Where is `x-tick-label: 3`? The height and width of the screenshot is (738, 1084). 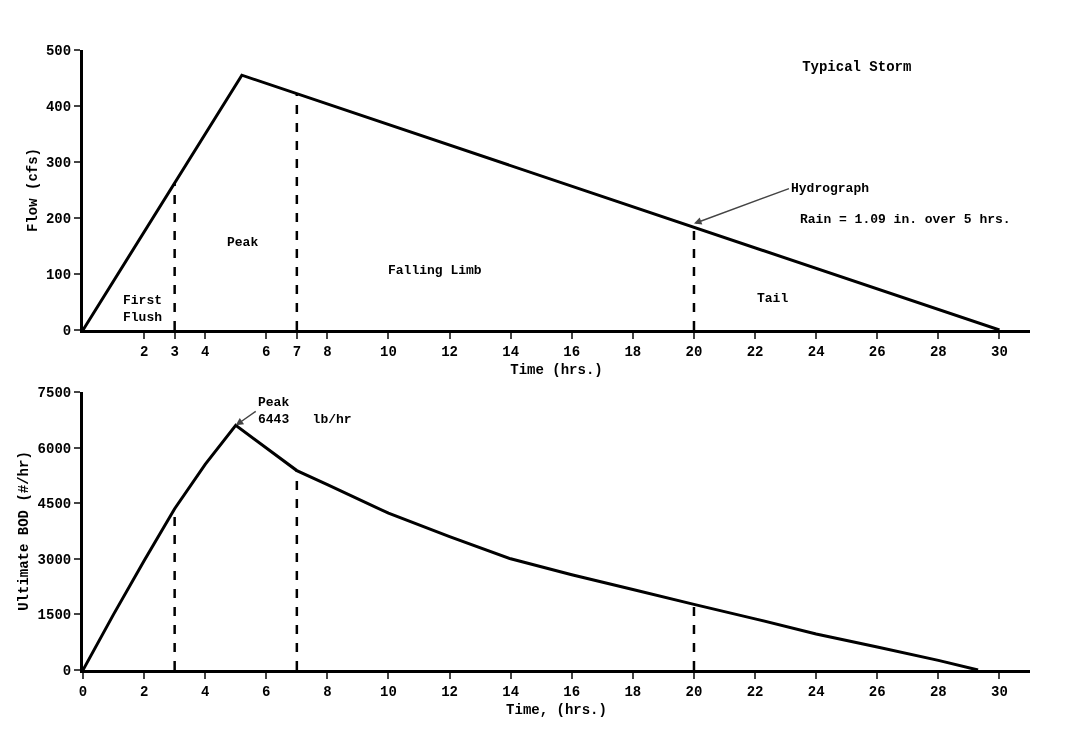 x-tick-label: 3 is located at coordinates (174, 351).